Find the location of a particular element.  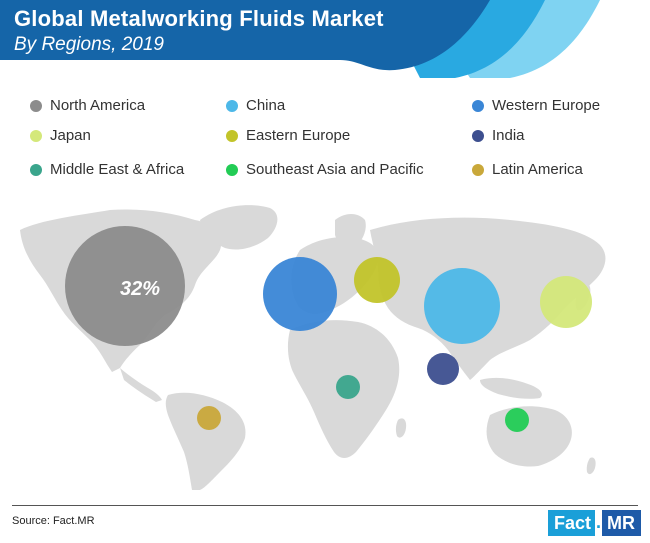

continent-southeast-asia-islands is located at coordinates (511, 388).